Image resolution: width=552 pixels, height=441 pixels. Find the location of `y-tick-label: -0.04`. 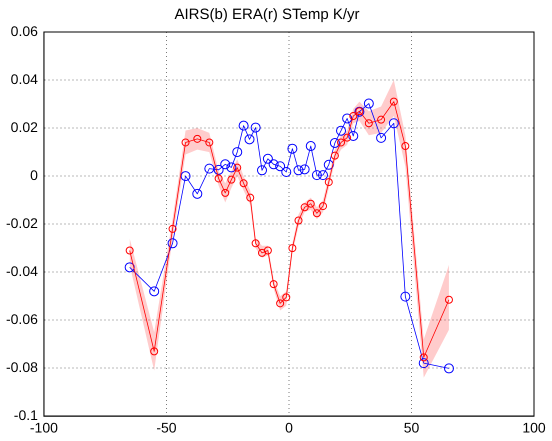

y-tick-label: -0.04 is located at coordinates (22, 270).